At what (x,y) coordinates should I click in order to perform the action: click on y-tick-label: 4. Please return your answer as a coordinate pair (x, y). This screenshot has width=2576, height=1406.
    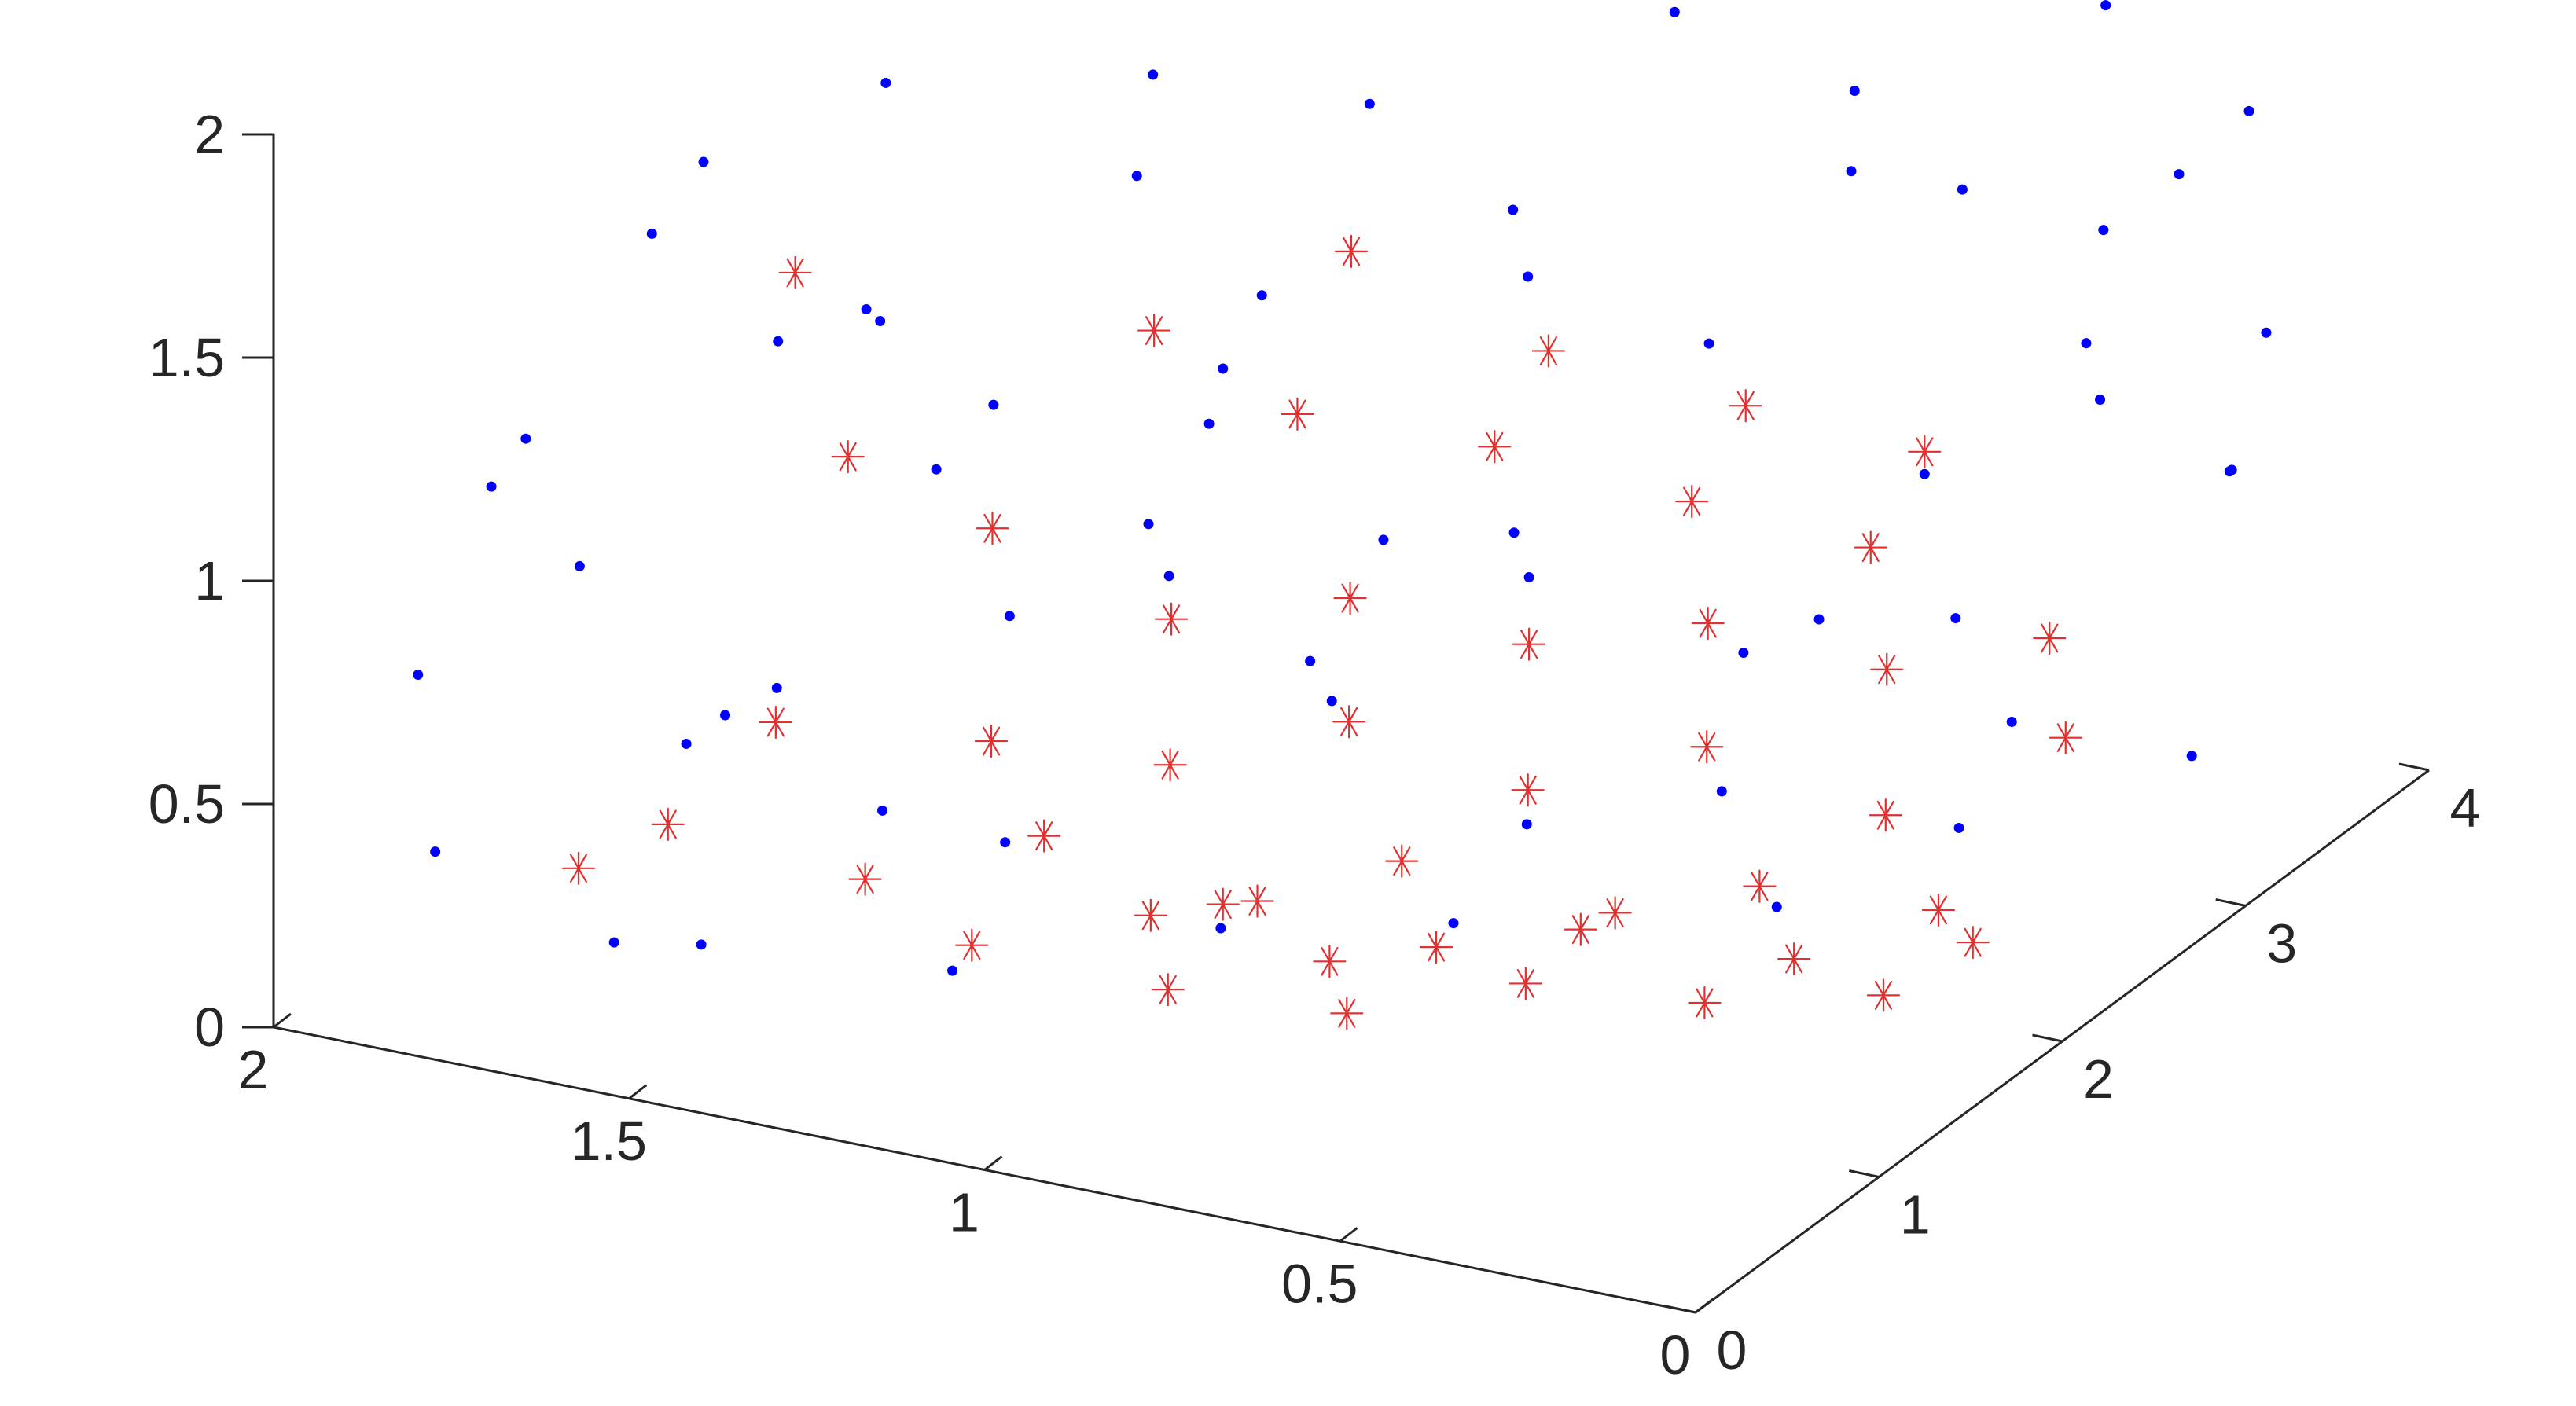
    Looking at the image, I should click on (2465, 808).